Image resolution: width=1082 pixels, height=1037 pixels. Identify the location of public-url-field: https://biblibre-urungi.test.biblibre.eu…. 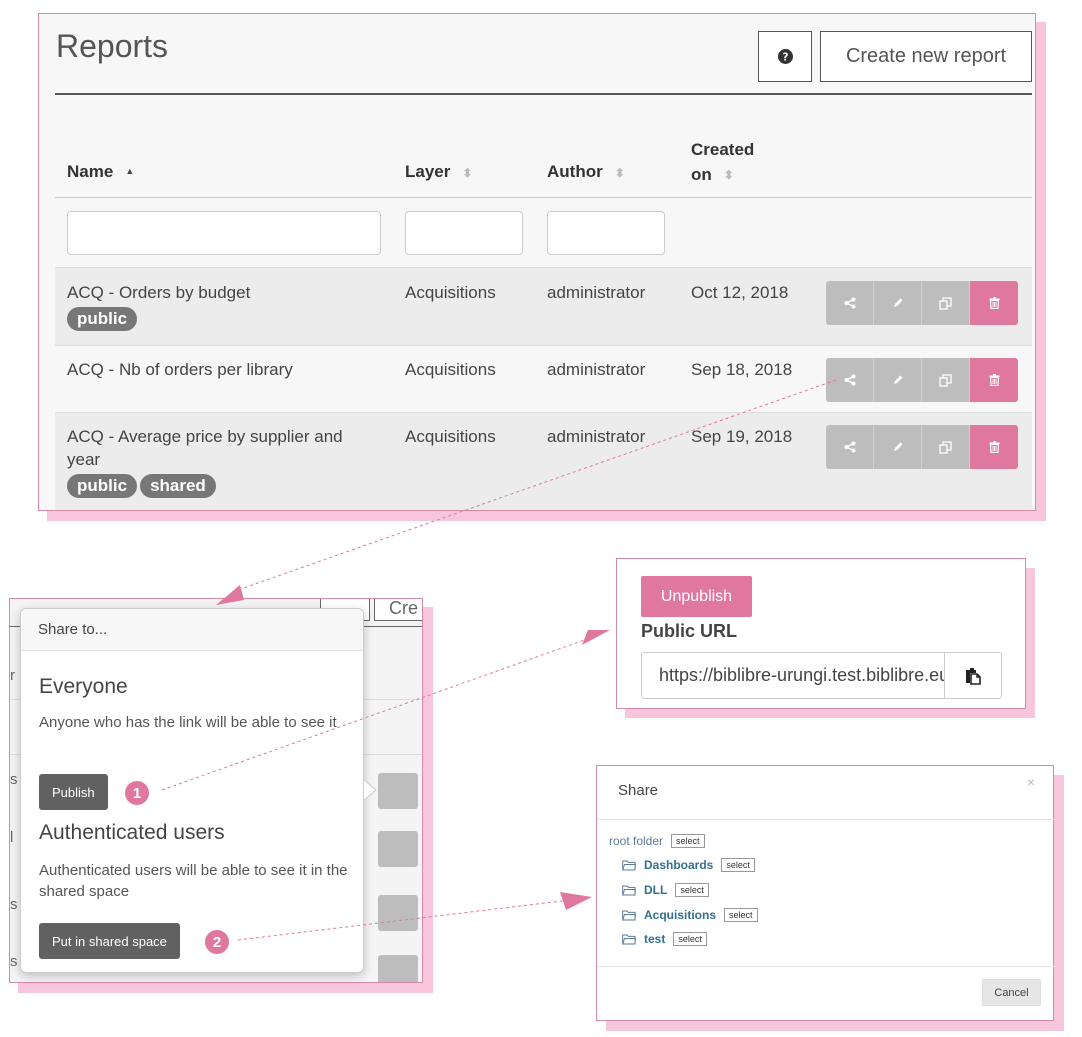
(793, 675).